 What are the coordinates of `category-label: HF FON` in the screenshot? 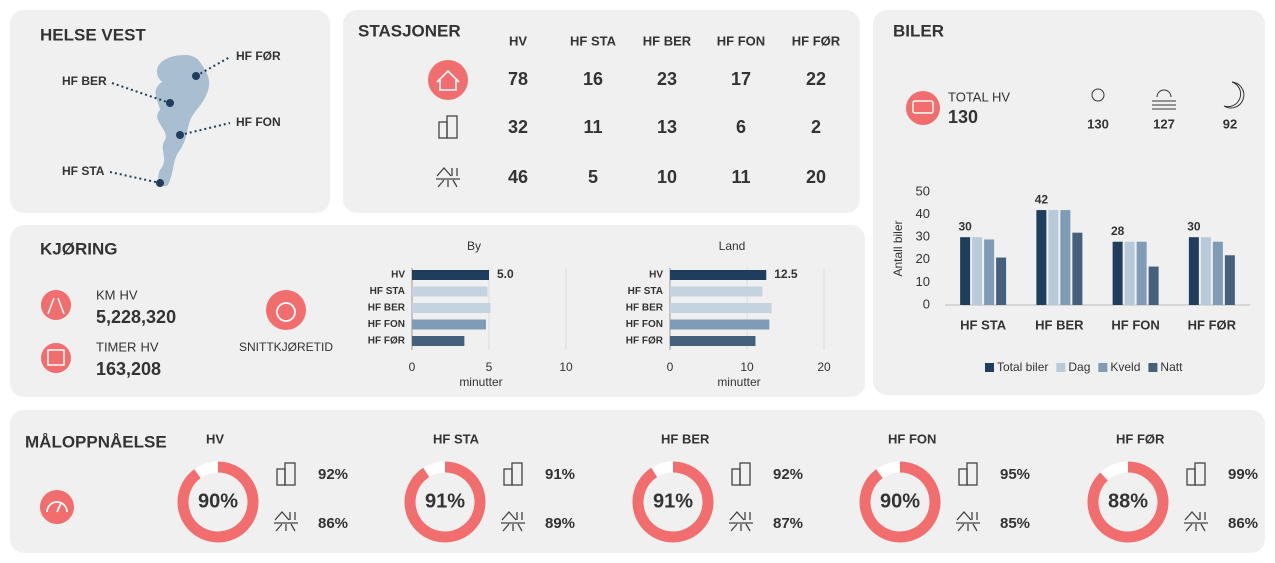 It's located at (386, 324).